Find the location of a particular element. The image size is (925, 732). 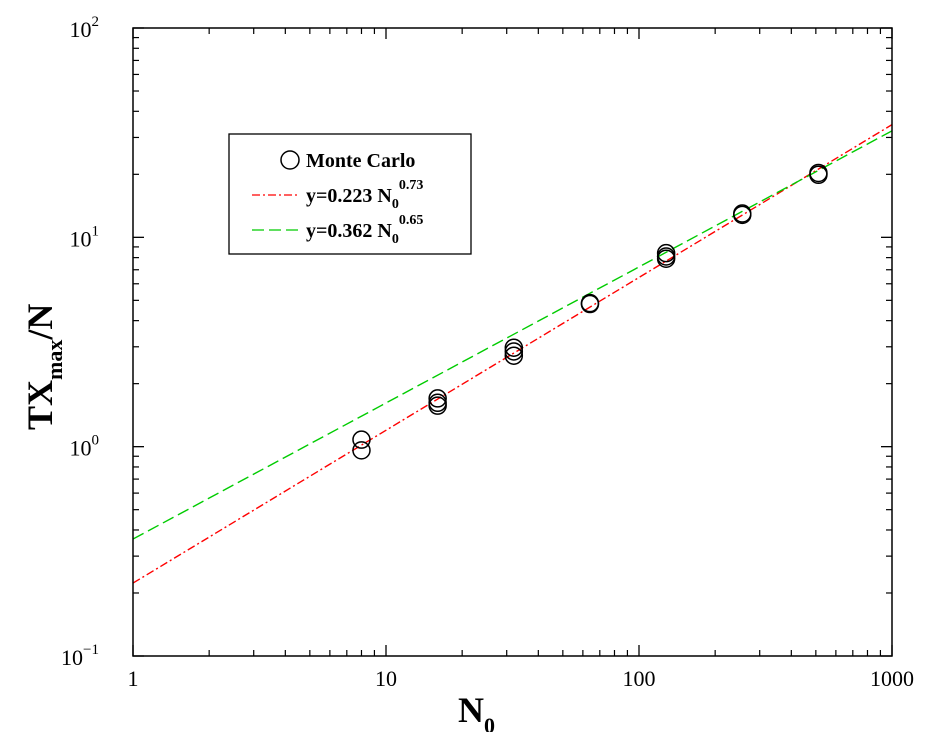

x-tick-label: 10 is located at coordinates (386, 678).